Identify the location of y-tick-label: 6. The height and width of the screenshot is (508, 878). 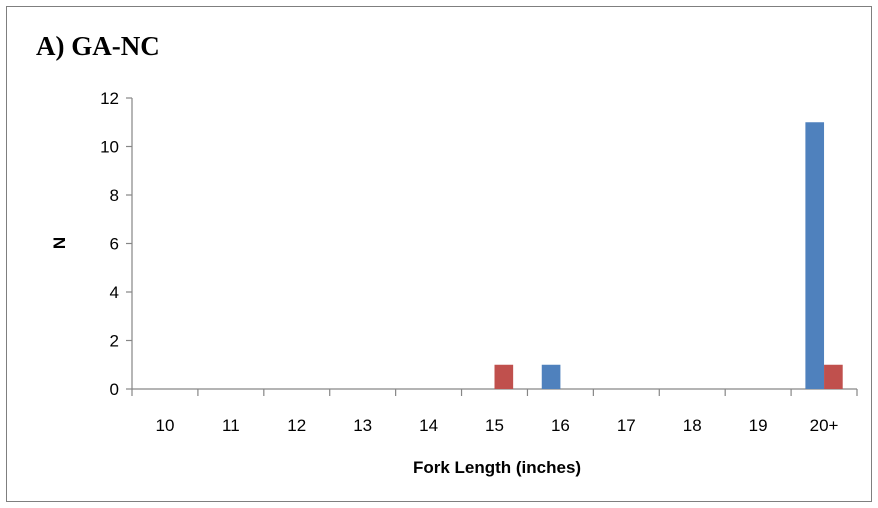
(114, 244).